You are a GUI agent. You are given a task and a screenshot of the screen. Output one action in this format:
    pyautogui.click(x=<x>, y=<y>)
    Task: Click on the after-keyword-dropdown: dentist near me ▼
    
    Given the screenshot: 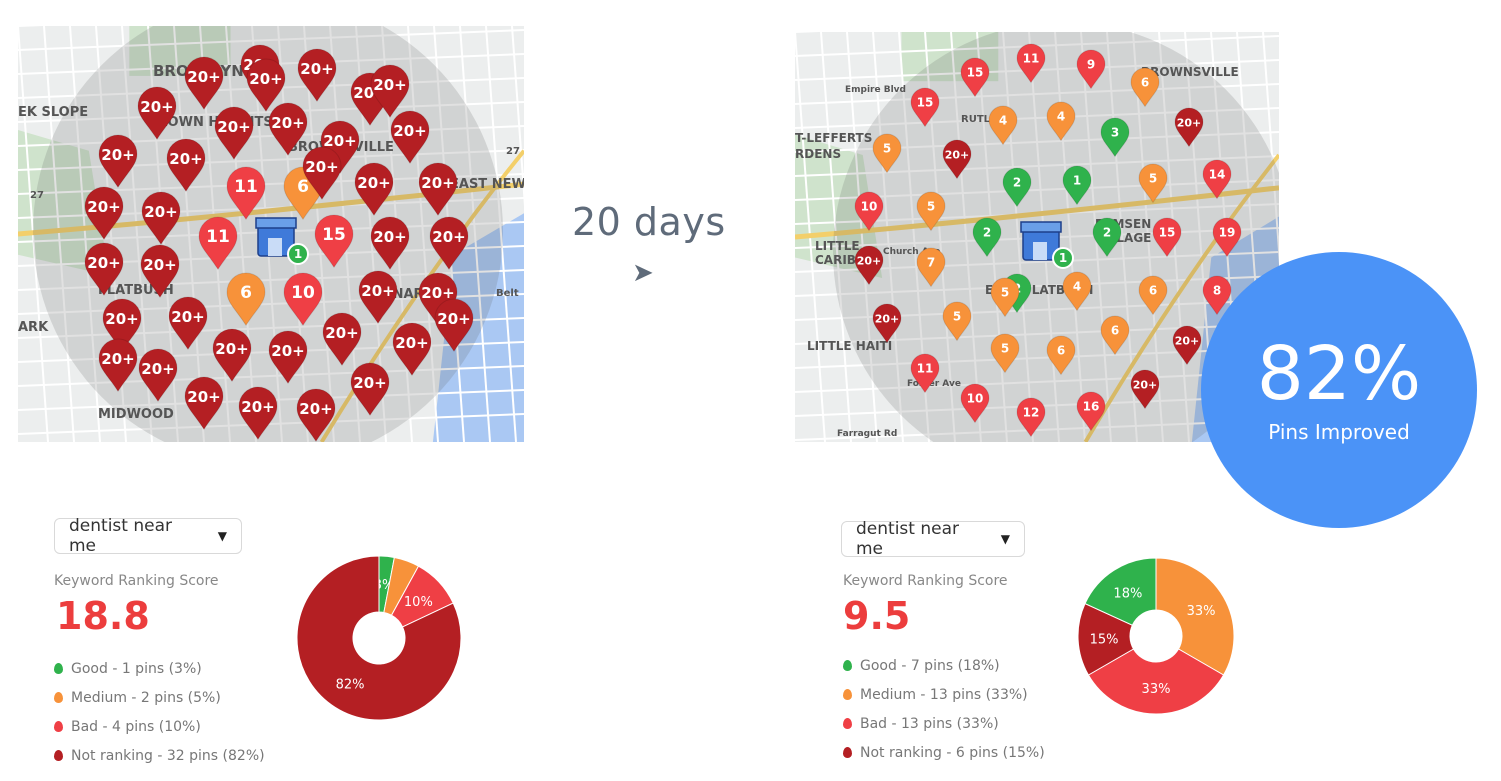 What is the action you would take?
    pyautogui.click(x=933, y=539)
    